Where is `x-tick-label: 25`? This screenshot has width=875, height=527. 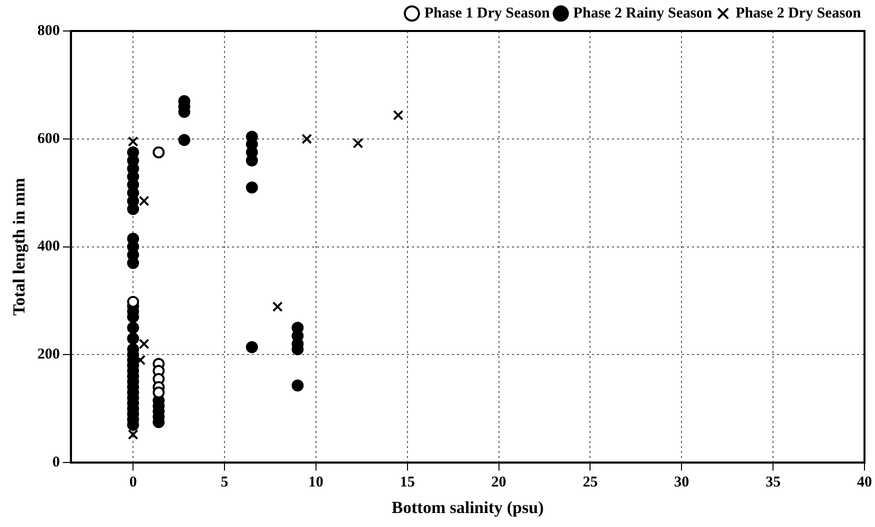
x-tick-label: 25 is located at coordinates (590, 482).